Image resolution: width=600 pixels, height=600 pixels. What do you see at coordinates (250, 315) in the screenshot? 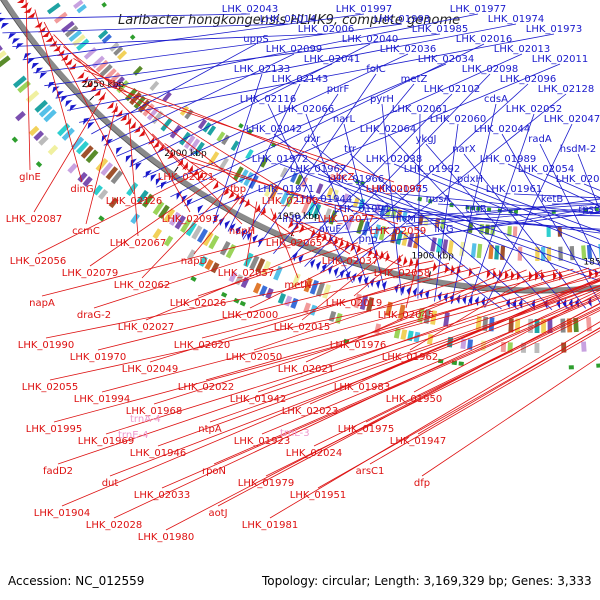
I see `gene-label: LHK_02000` at bounding box center [250, 315].